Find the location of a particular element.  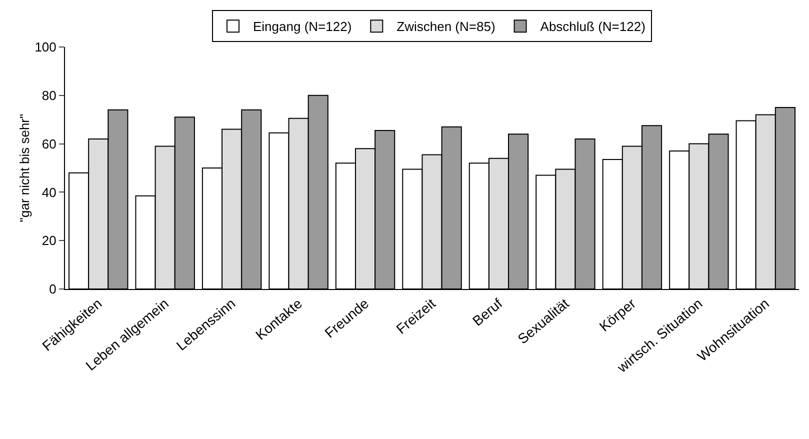

y-tick-label: 100 is located at coordinates (45, 47).